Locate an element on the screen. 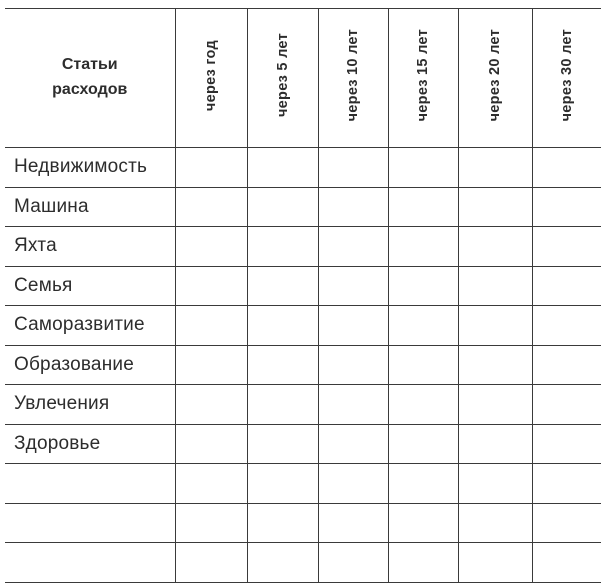 This screenshot has width=601, height=588. table-row-yacht: Яхта is located at coordinates (303, 246).